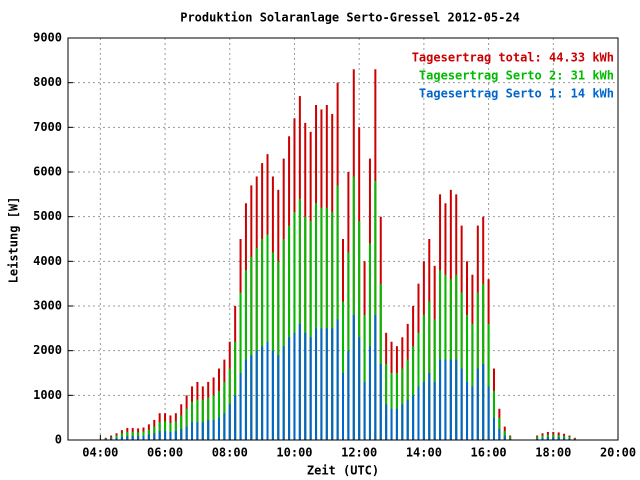  What do you see at coordinates (230, 453) in the screenshot?
I see `x-tick-label: 08:00` at bounding box center [230, 453].